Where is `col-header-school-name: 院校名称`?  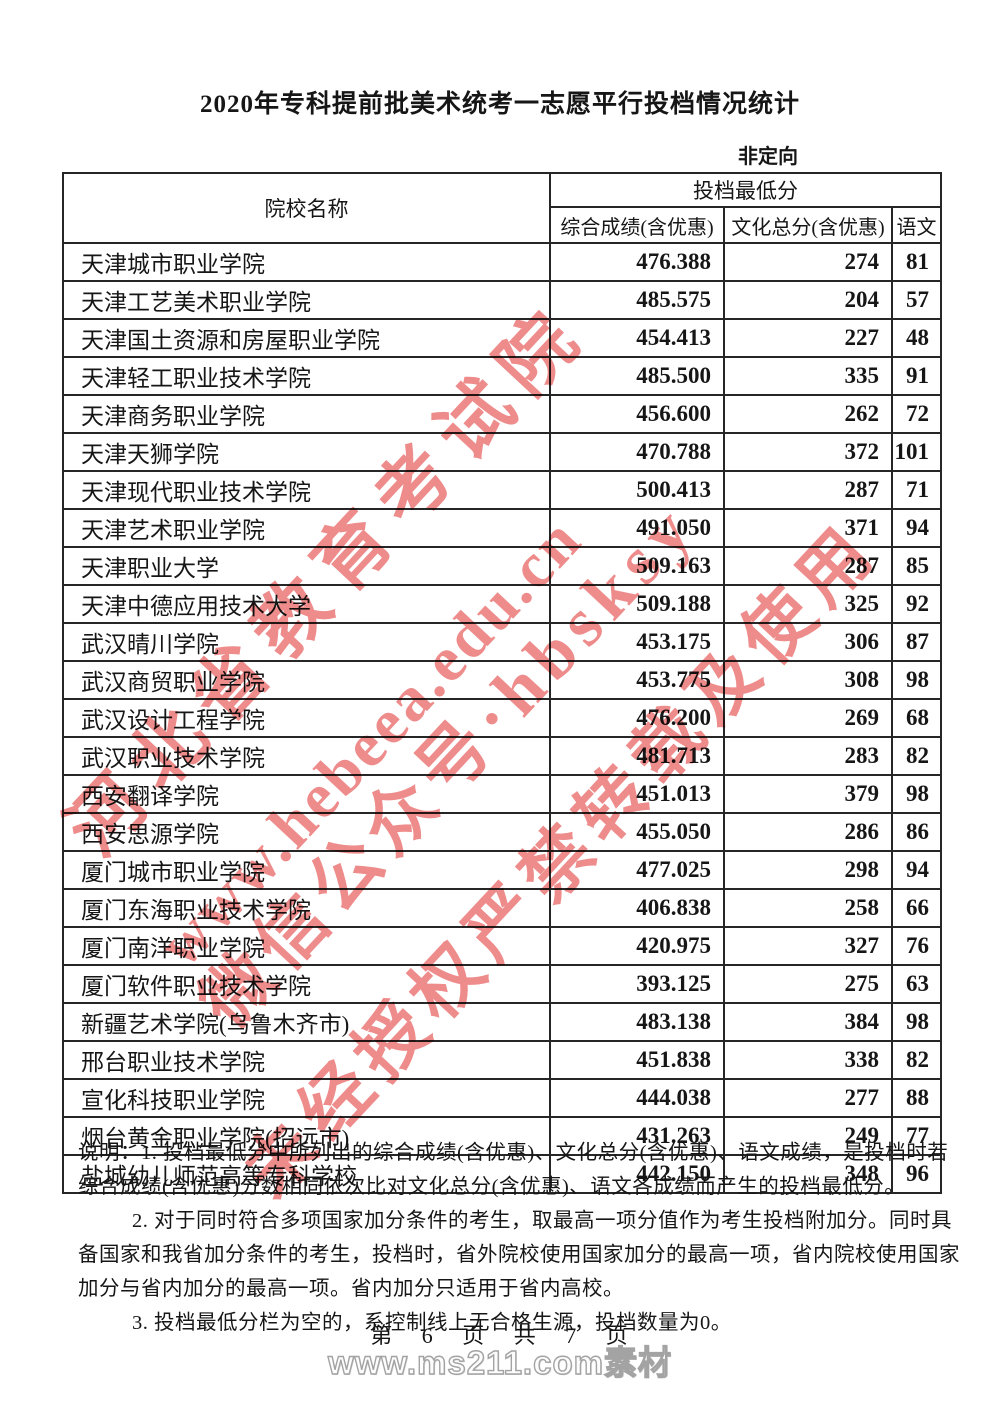 col-header-school-name: 院校名称 is located at coordinates (306, 208).